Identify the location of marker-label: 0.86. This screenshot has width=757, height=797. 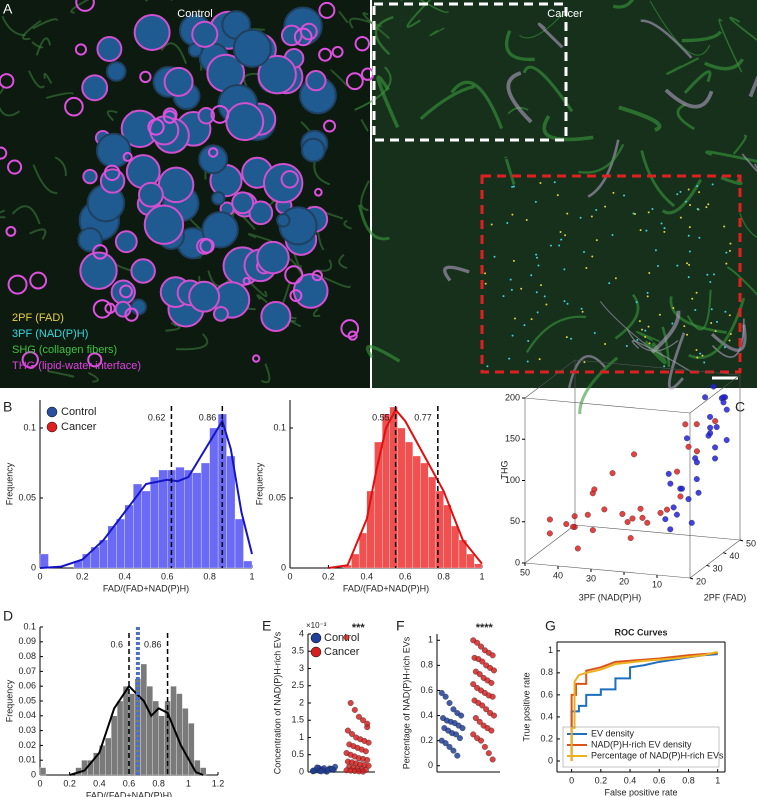
(153, 644).